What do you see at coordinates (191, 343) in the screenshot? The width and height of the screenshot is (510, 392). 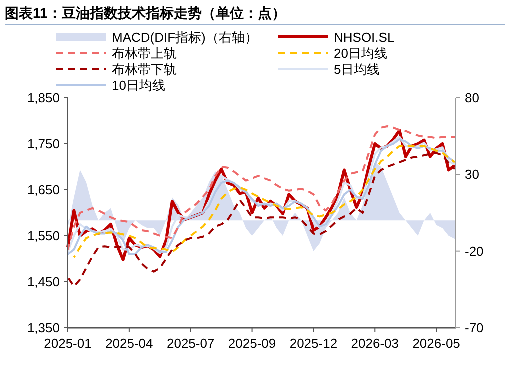 I see `x-tick-label: 2025-07` at bounding box center [191, 343].